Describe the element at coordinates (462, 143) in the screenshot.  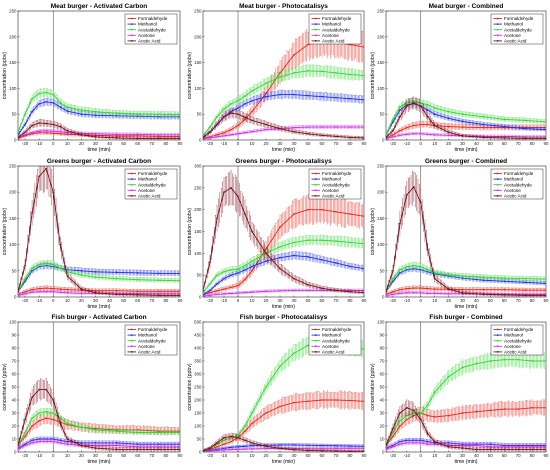
I see `x-tick-label: 30` at that location.